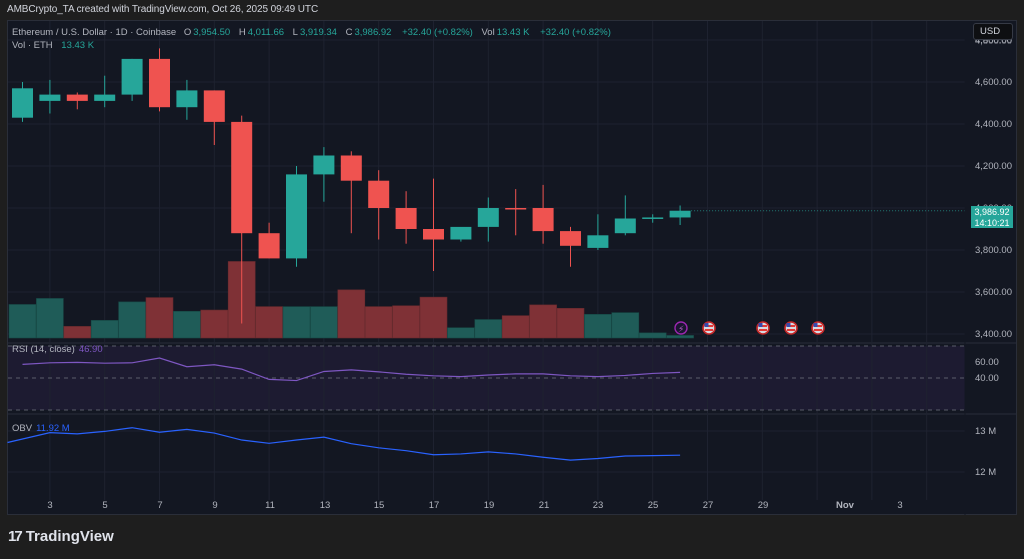  I want to click on close-label: C, so click(349, 32).